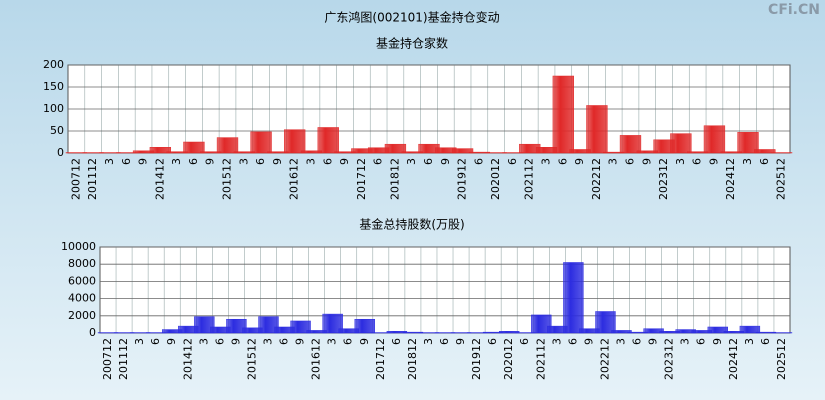 The image size is (825, 400). Describe the element at coordinates (53, 108) in the screenshot. I see `y-tick-label: 100` at that location.